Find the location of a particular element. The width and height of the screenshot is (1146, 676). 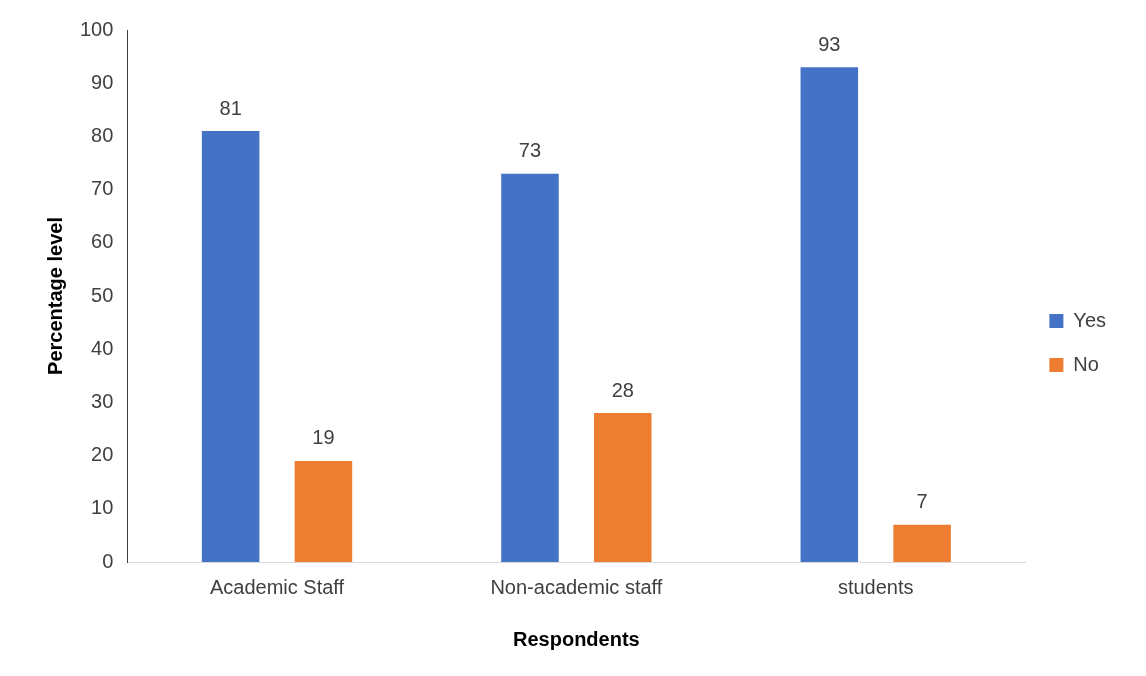

data-label: 7 is located at coordinates (922, 501).